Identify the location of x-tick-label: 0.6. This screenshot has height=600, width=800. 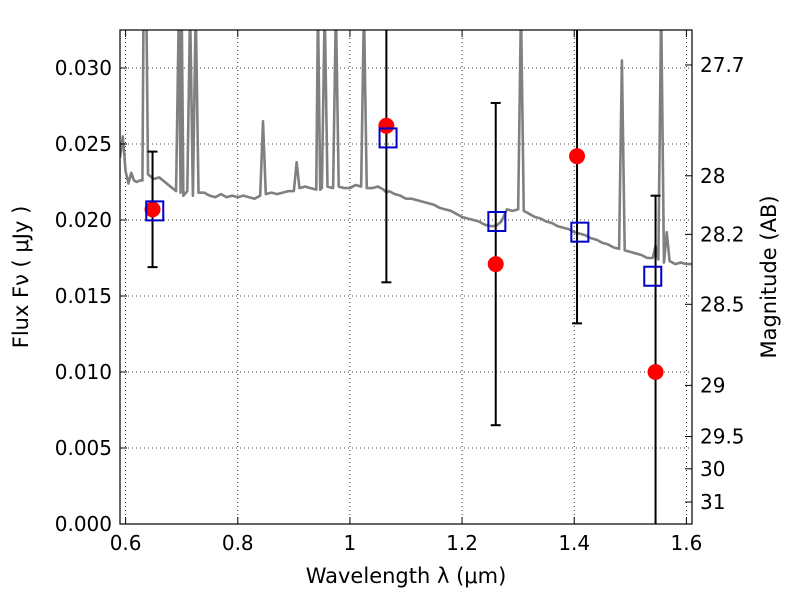
(126, 543).